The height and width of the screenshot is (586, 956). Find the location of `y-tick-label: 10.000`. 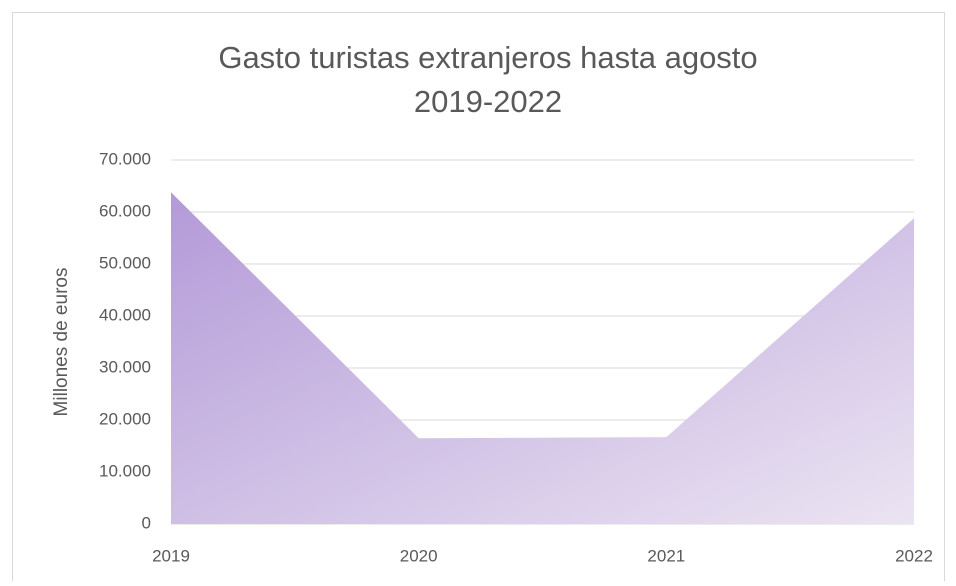

y-tick-label: 10.000 is located at coordinates (125, 470).